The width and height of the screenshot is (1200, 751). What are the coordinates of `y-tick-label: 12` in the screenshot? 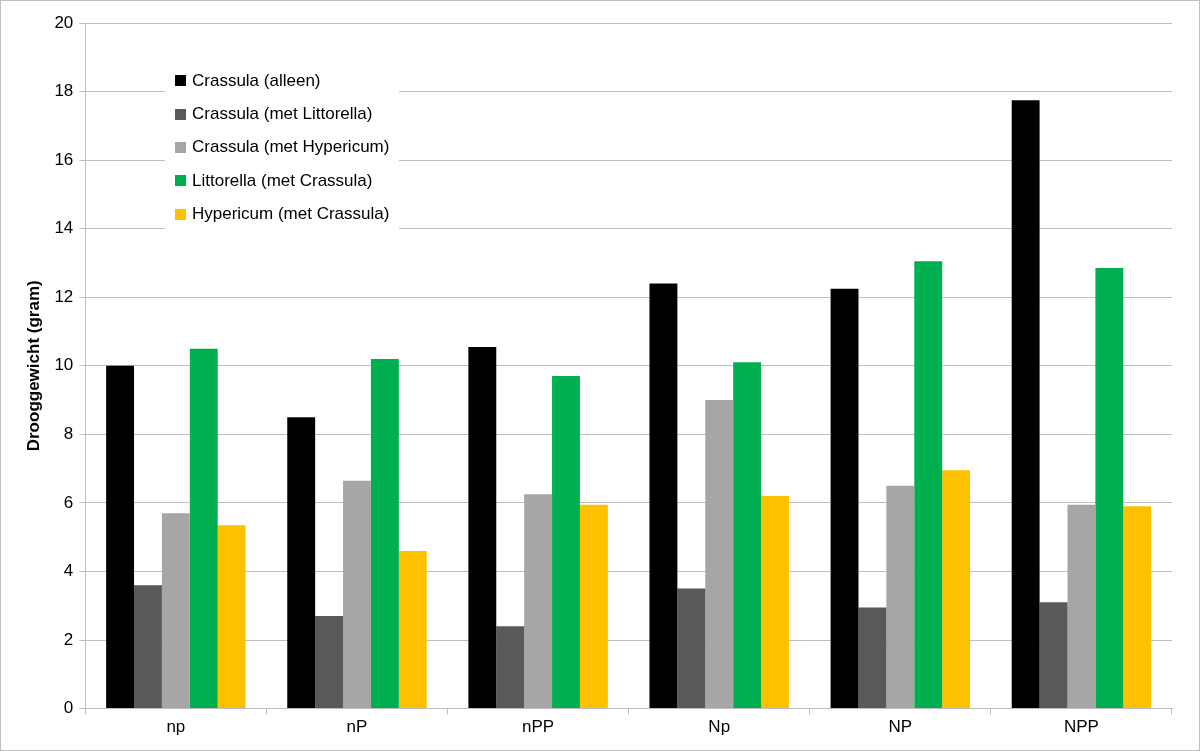 It's located at (64, 296).